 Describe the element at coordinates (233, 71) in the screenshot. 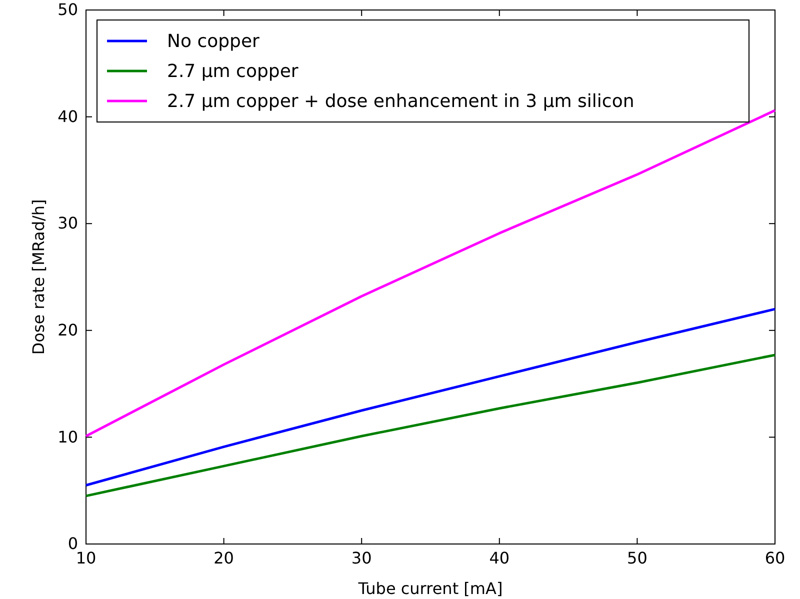

I see `legend-label: 2.7 μm copper` at that location.